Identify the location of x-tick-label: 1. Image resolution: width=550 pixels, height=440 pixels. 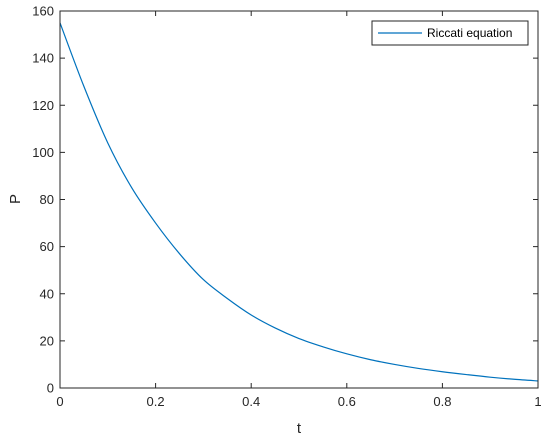
(537, 401).